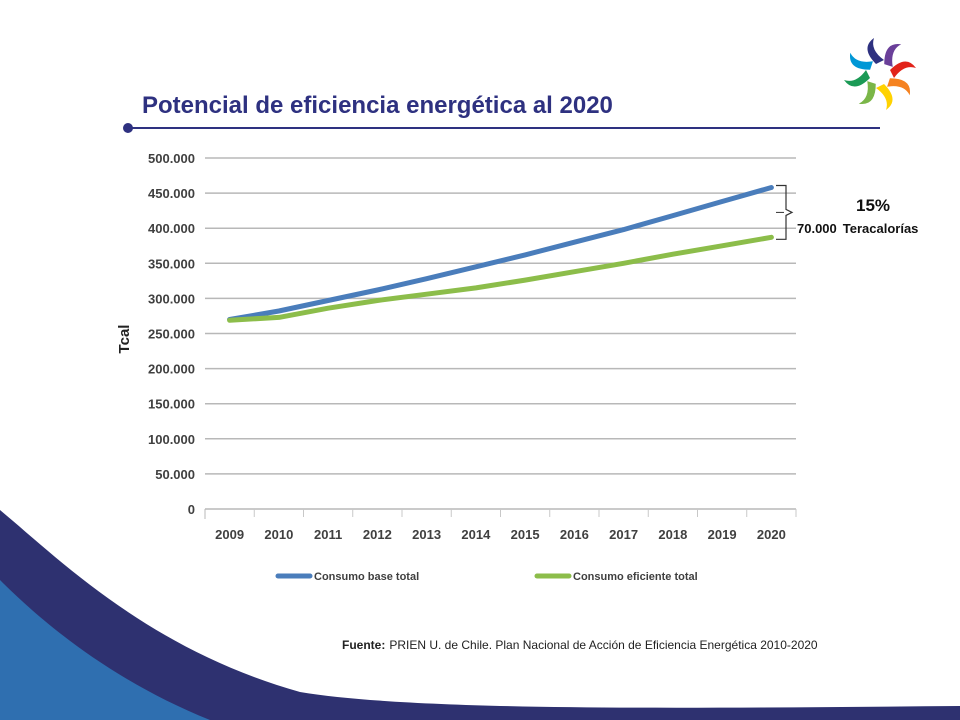 The image size is (960, 720). Describe the element at coordinates (171, 369) in the screenshot. I see `y-tick-label: 200.000` at that location.